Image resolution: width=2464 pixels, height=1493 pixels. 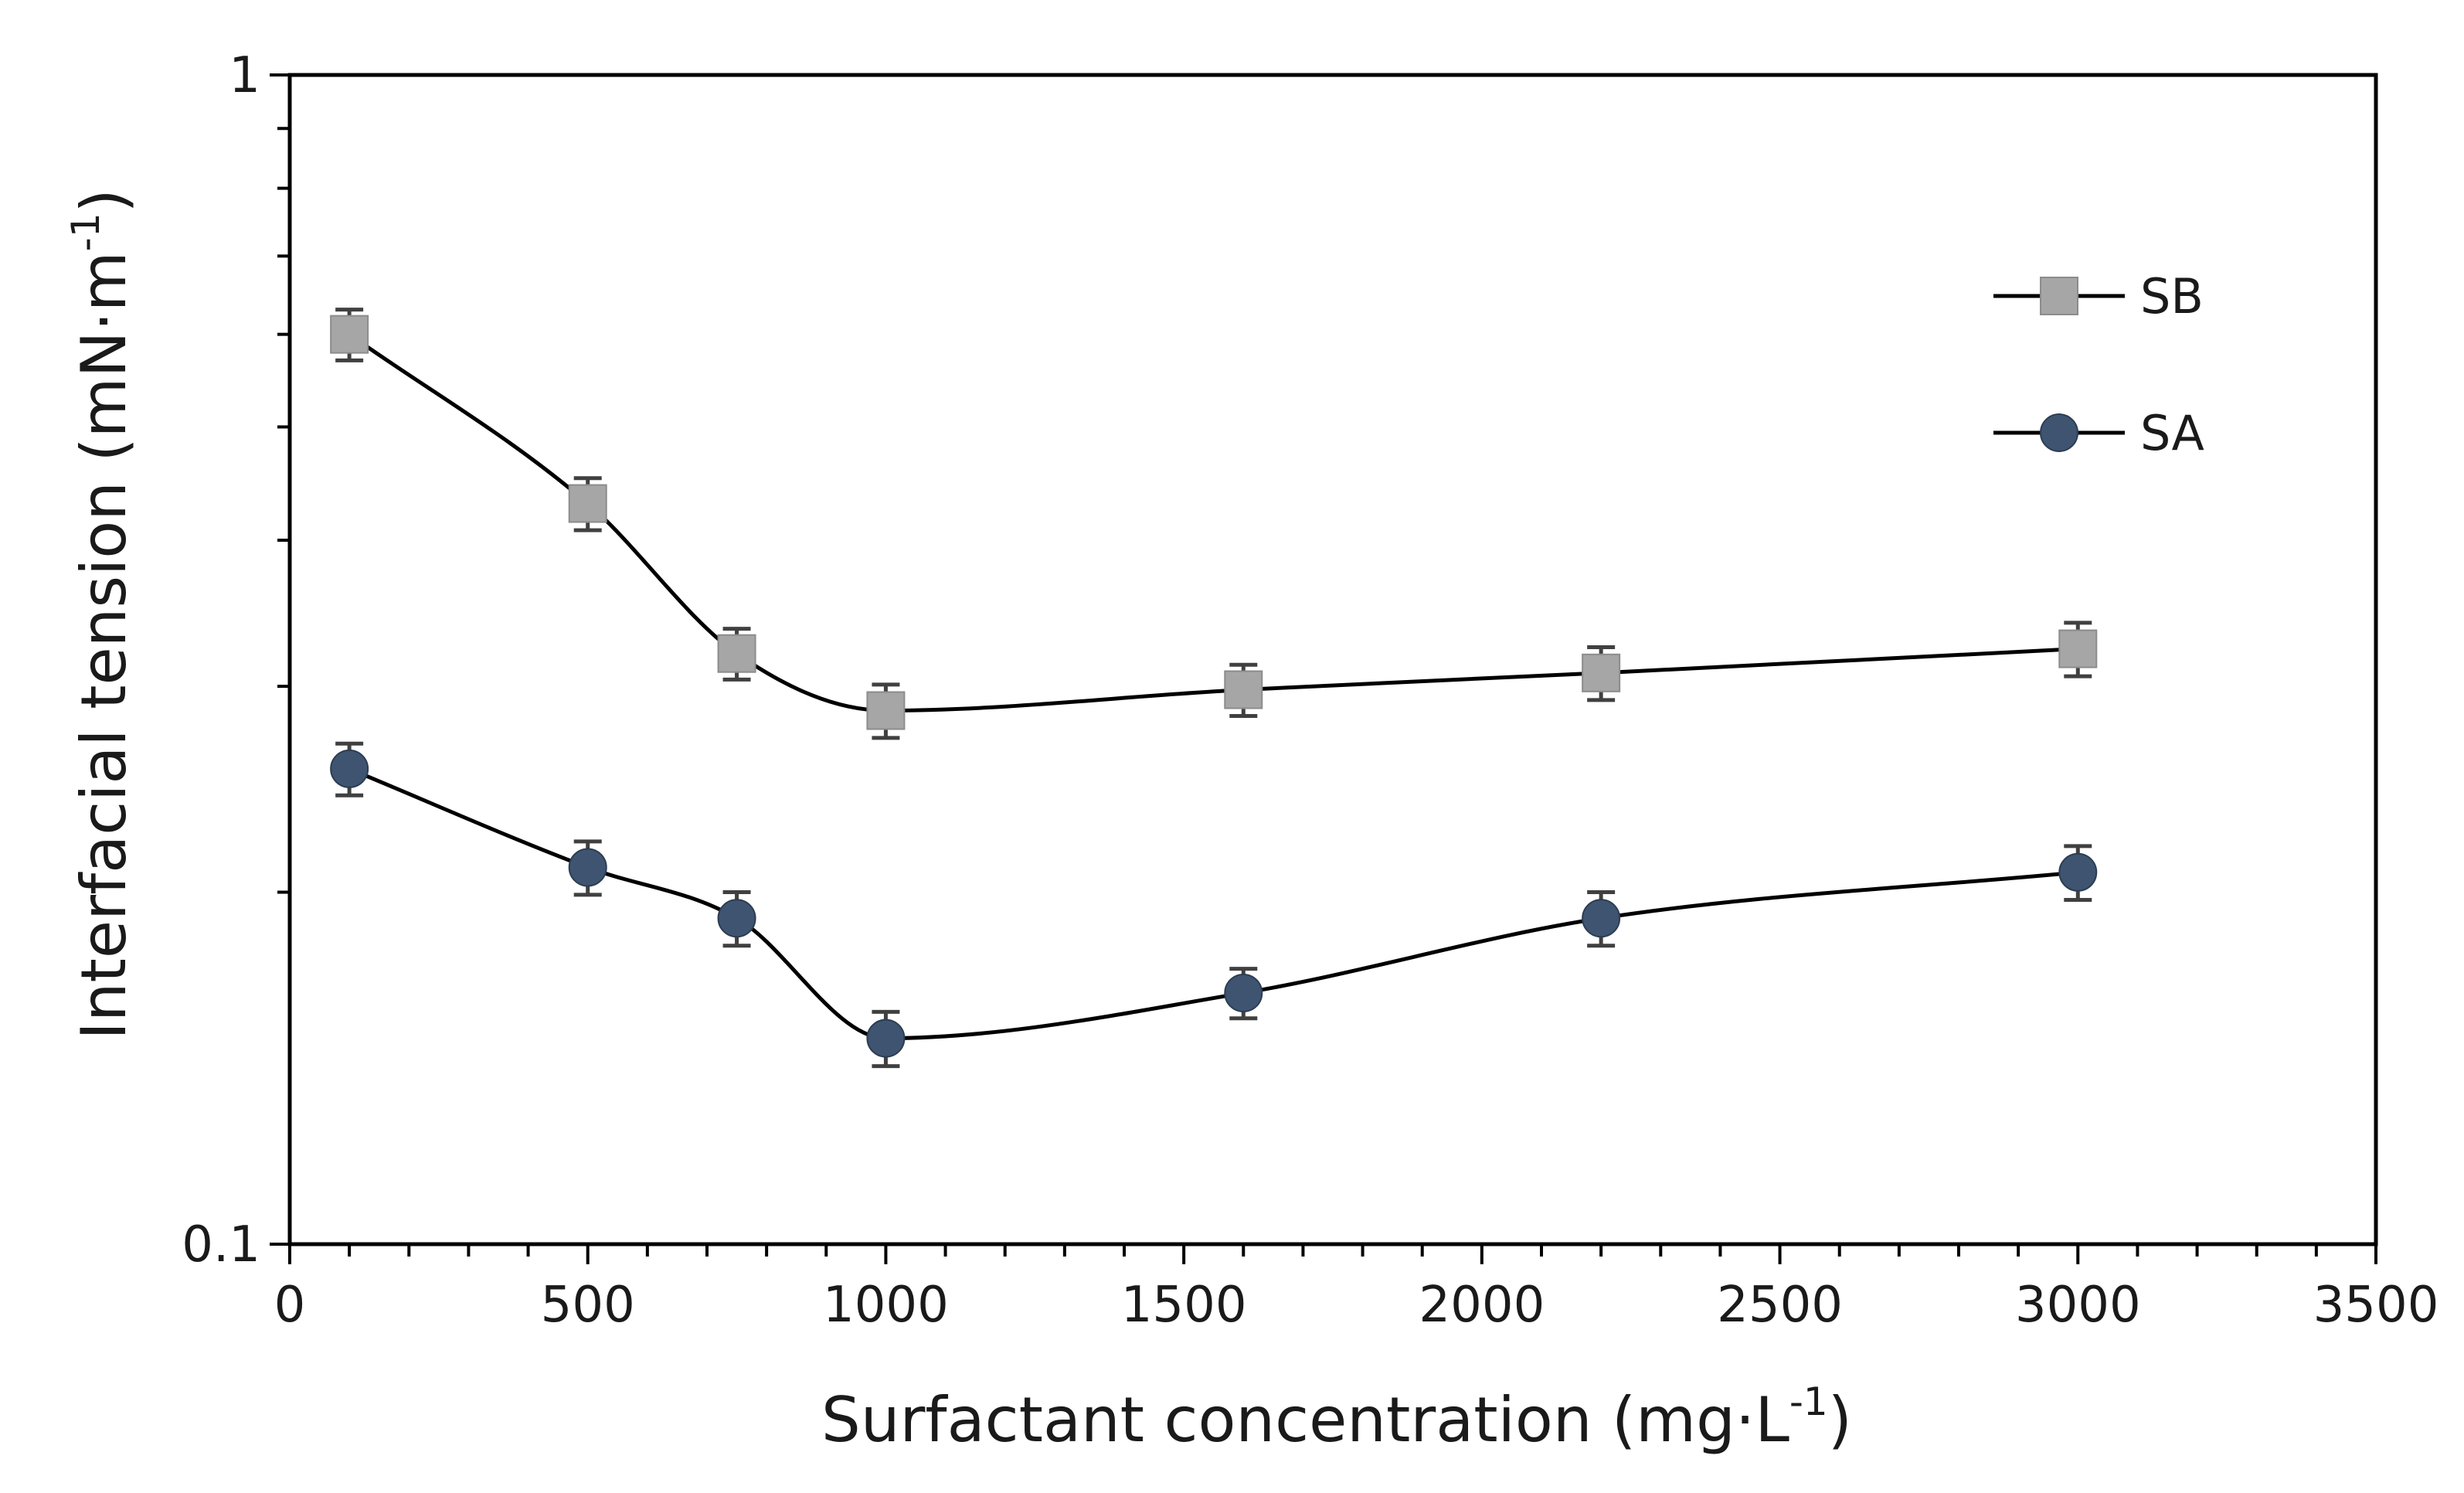 I want to click on x-tick-label: 2500, so click(x=1780, y=1305).